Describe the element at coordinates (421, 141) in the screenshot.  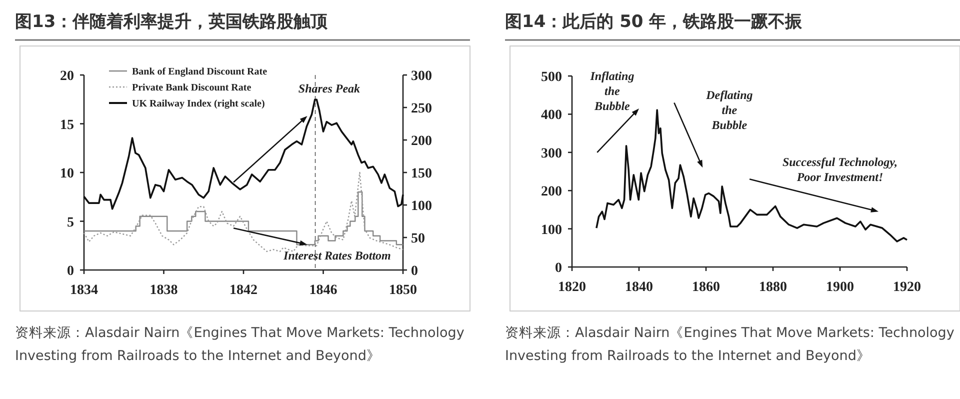
I see `y2-tick-label: 200` at that location.